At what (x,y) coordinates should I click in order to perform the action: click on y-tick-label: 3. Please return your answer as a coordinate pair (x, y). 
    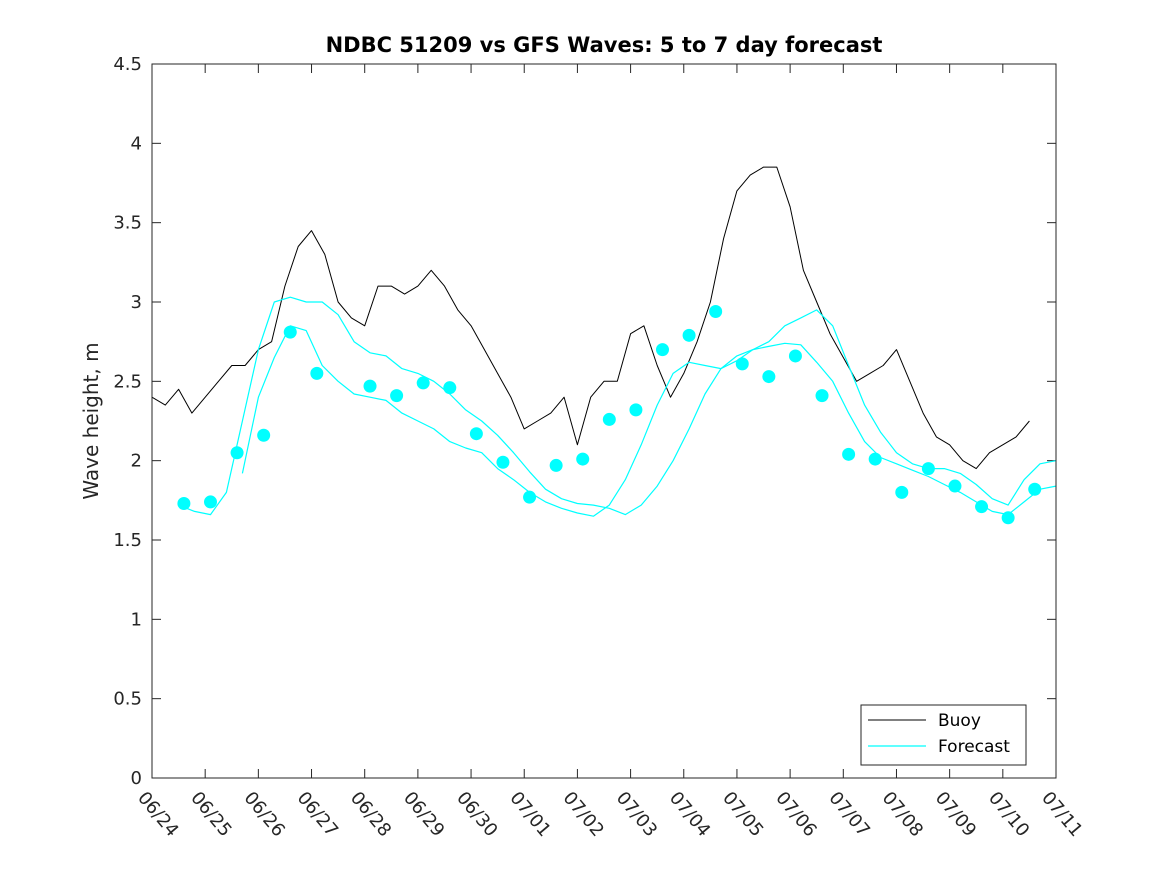
    Looking at the image, I should click on (136, 302).